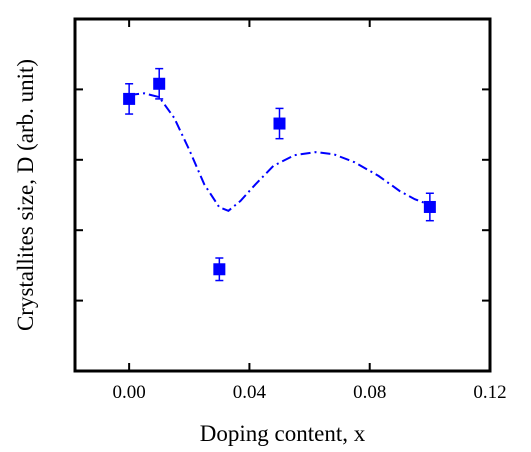 This screenshot has width=531, height=452. I want to click on x-tick-label: 0.00, so click(129, 392).